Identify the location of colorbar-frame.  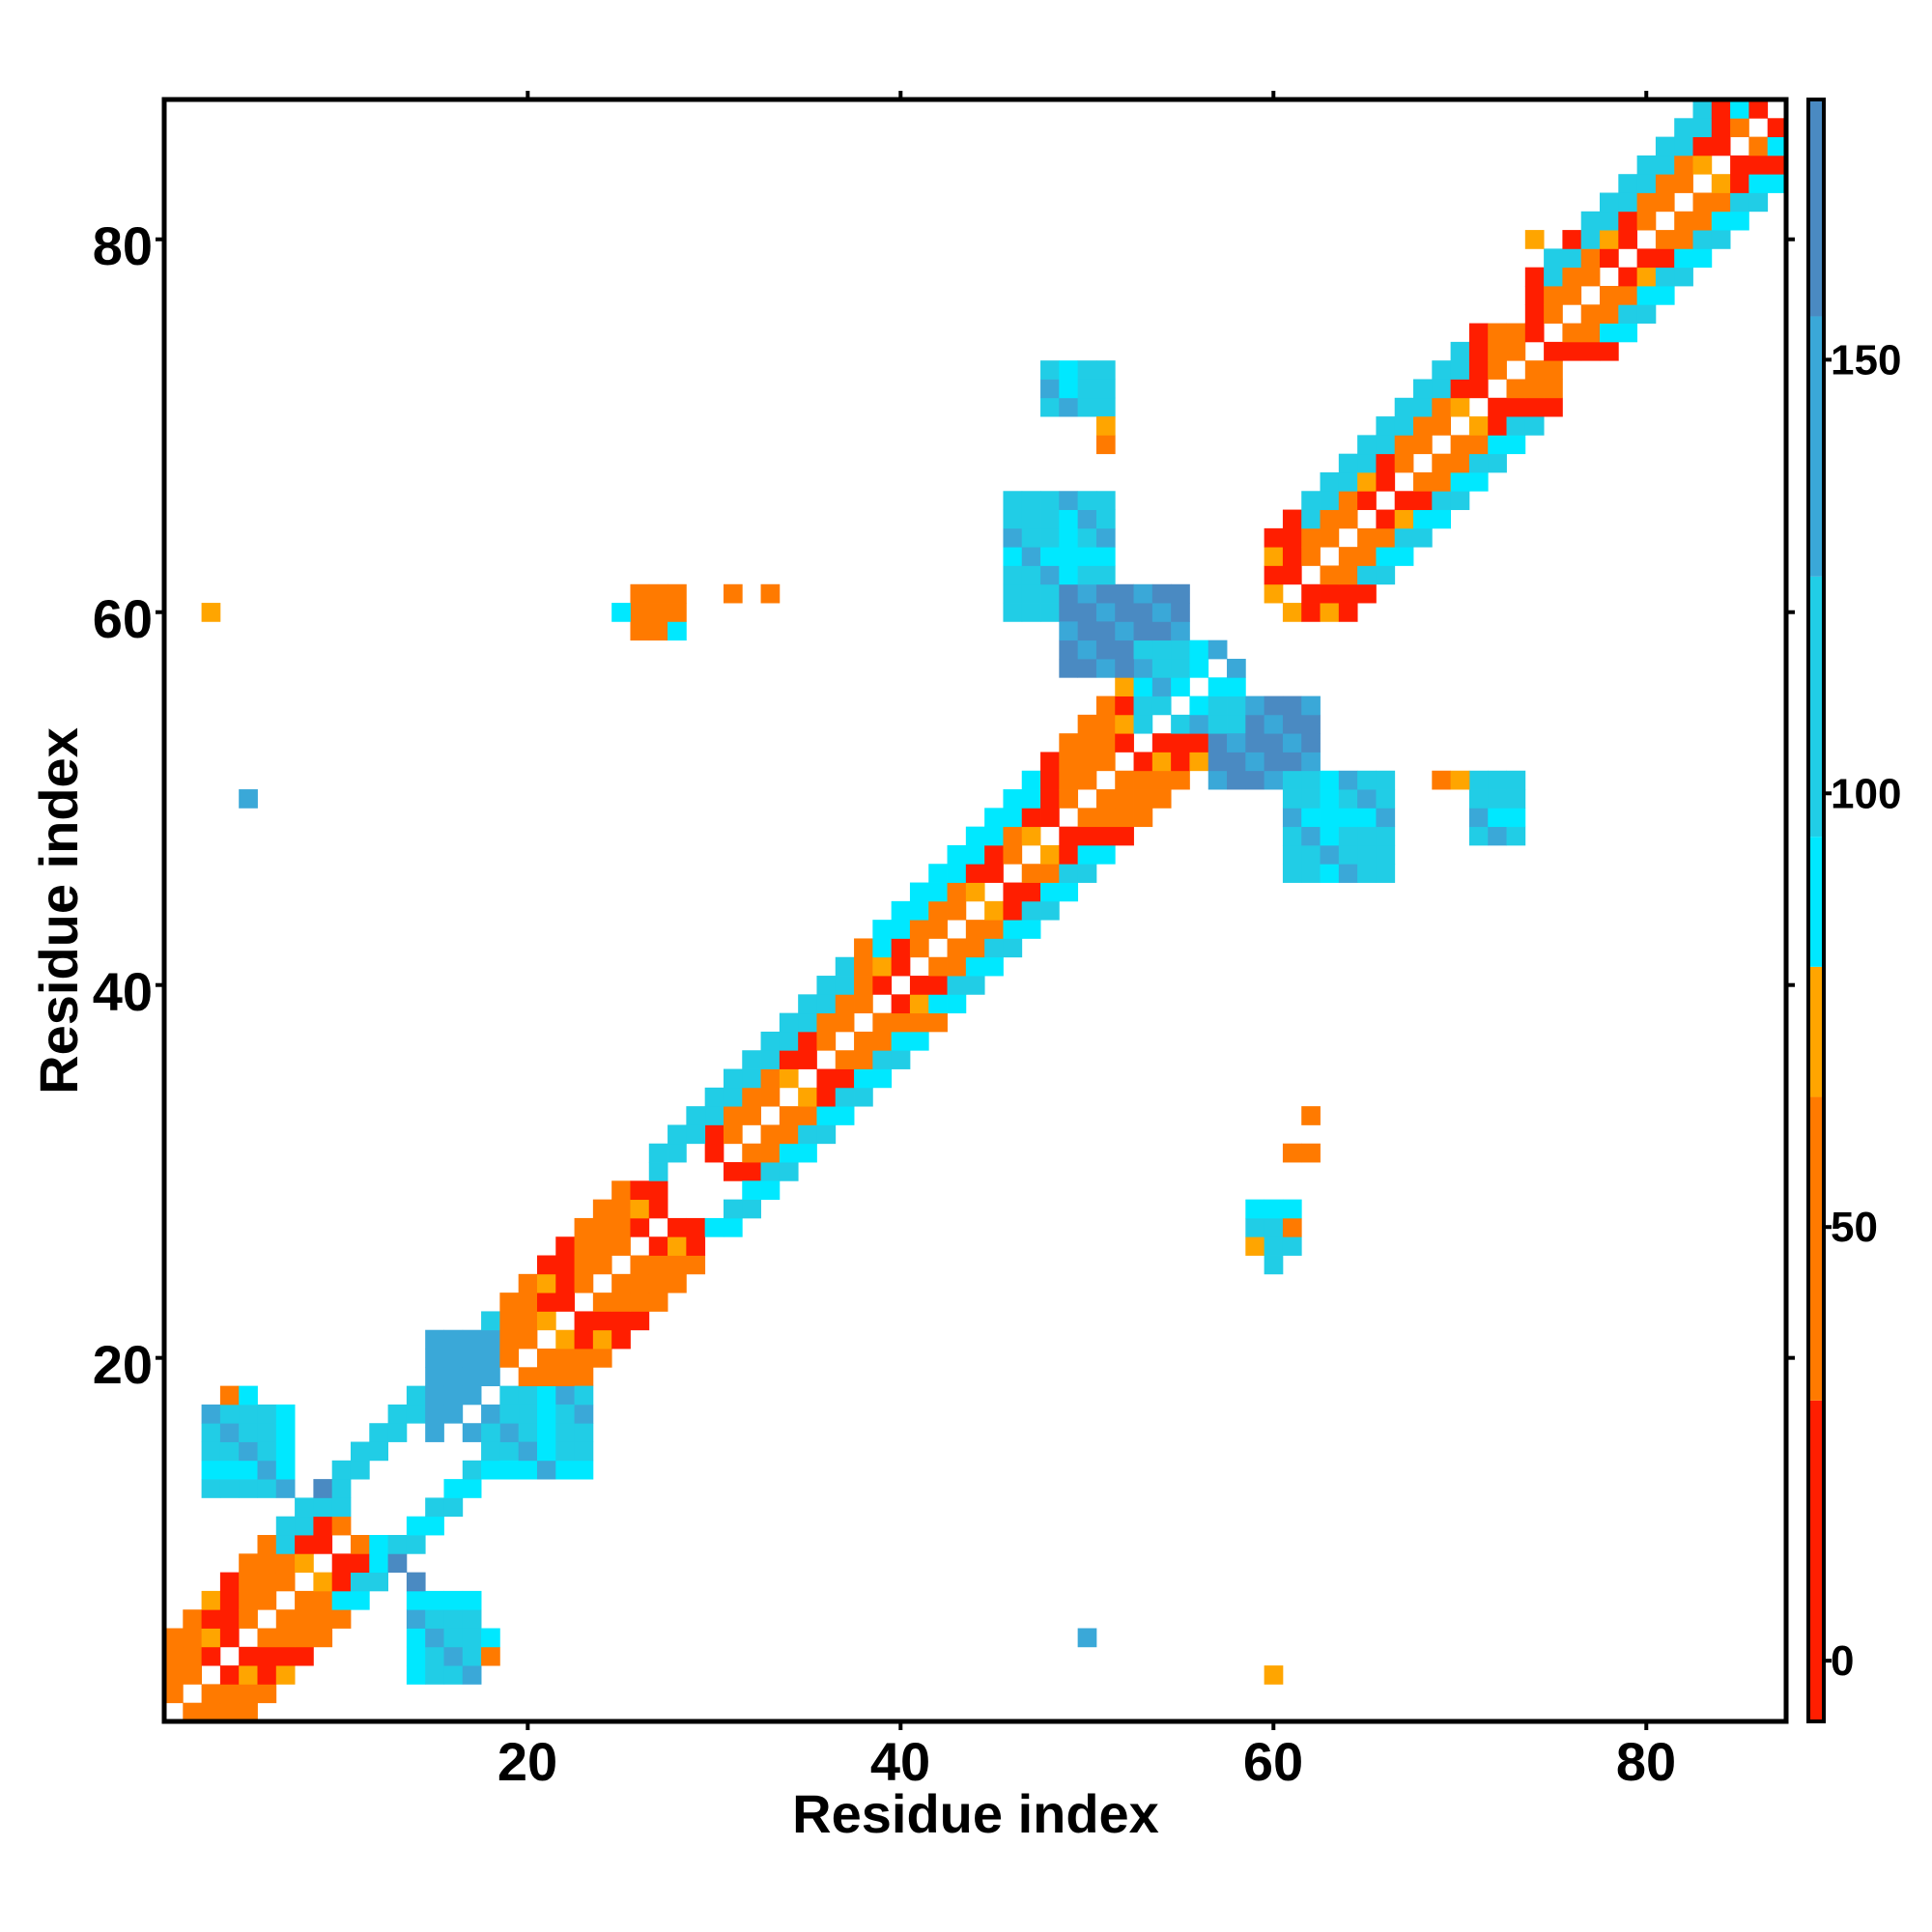
(1816, 910).